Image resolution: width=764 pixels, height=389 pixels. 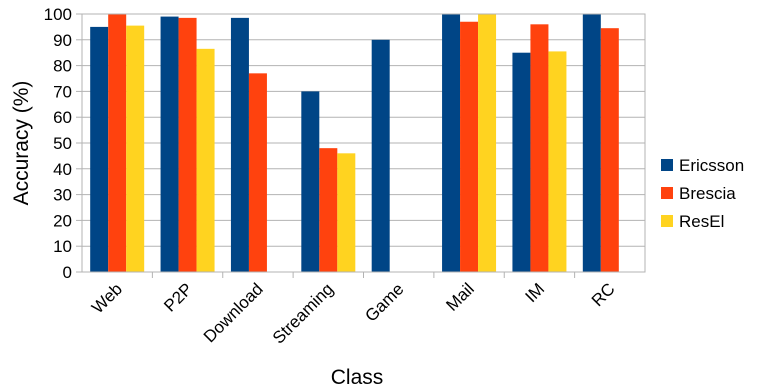 What do you see at coordinates (469, 146) in the screenshot?
I see `bar-brescia-mail` at bounding box center [469, 146].